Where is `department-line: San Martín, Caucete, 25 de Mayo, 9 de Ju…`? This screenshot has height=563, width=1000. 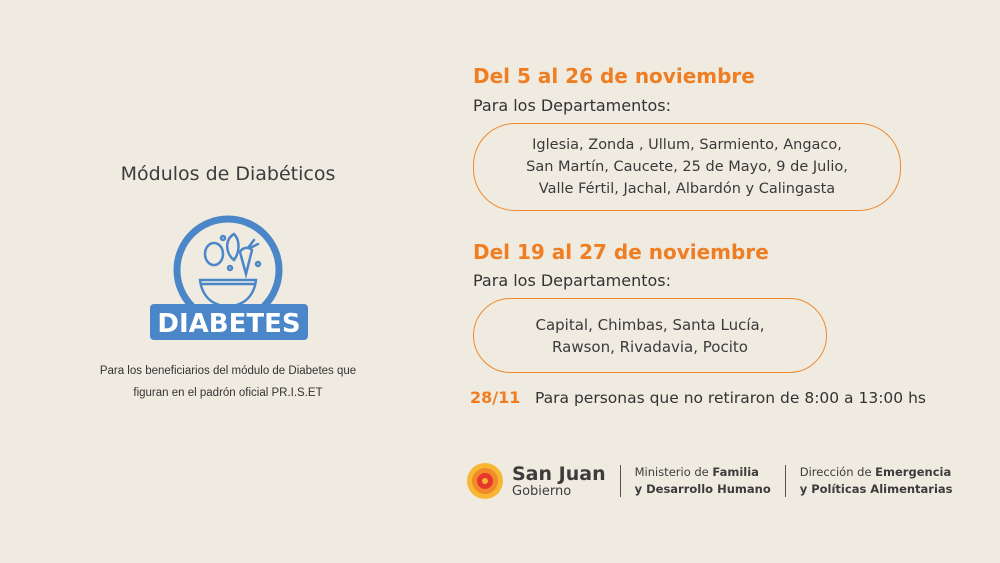
department-line: San Martín, Caucete, 25 de Mayo, 9 de Ju… is located at coordinates (687, 167).